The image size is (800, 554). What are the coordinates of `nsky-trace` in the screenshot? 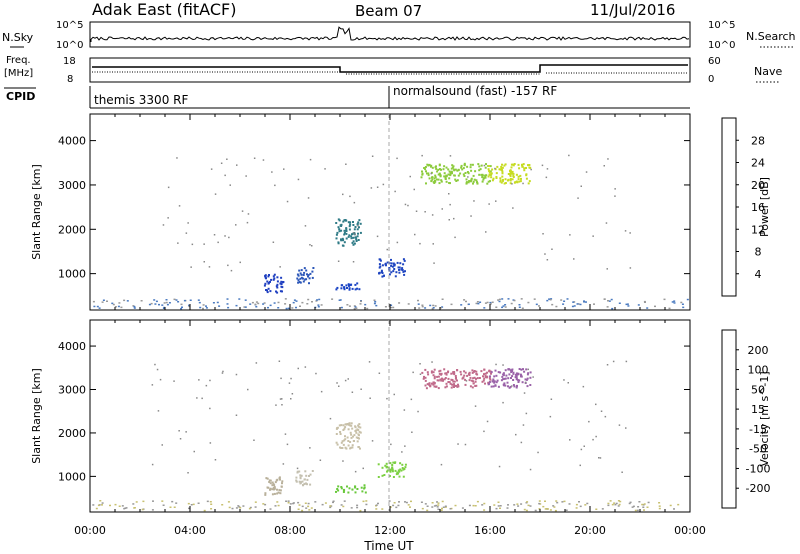 It's located at (390, 34).